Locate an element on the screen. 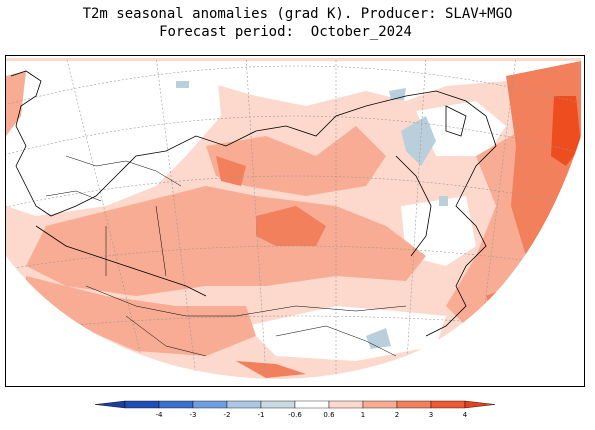  white-region-east is located at coordinates (438, 231).